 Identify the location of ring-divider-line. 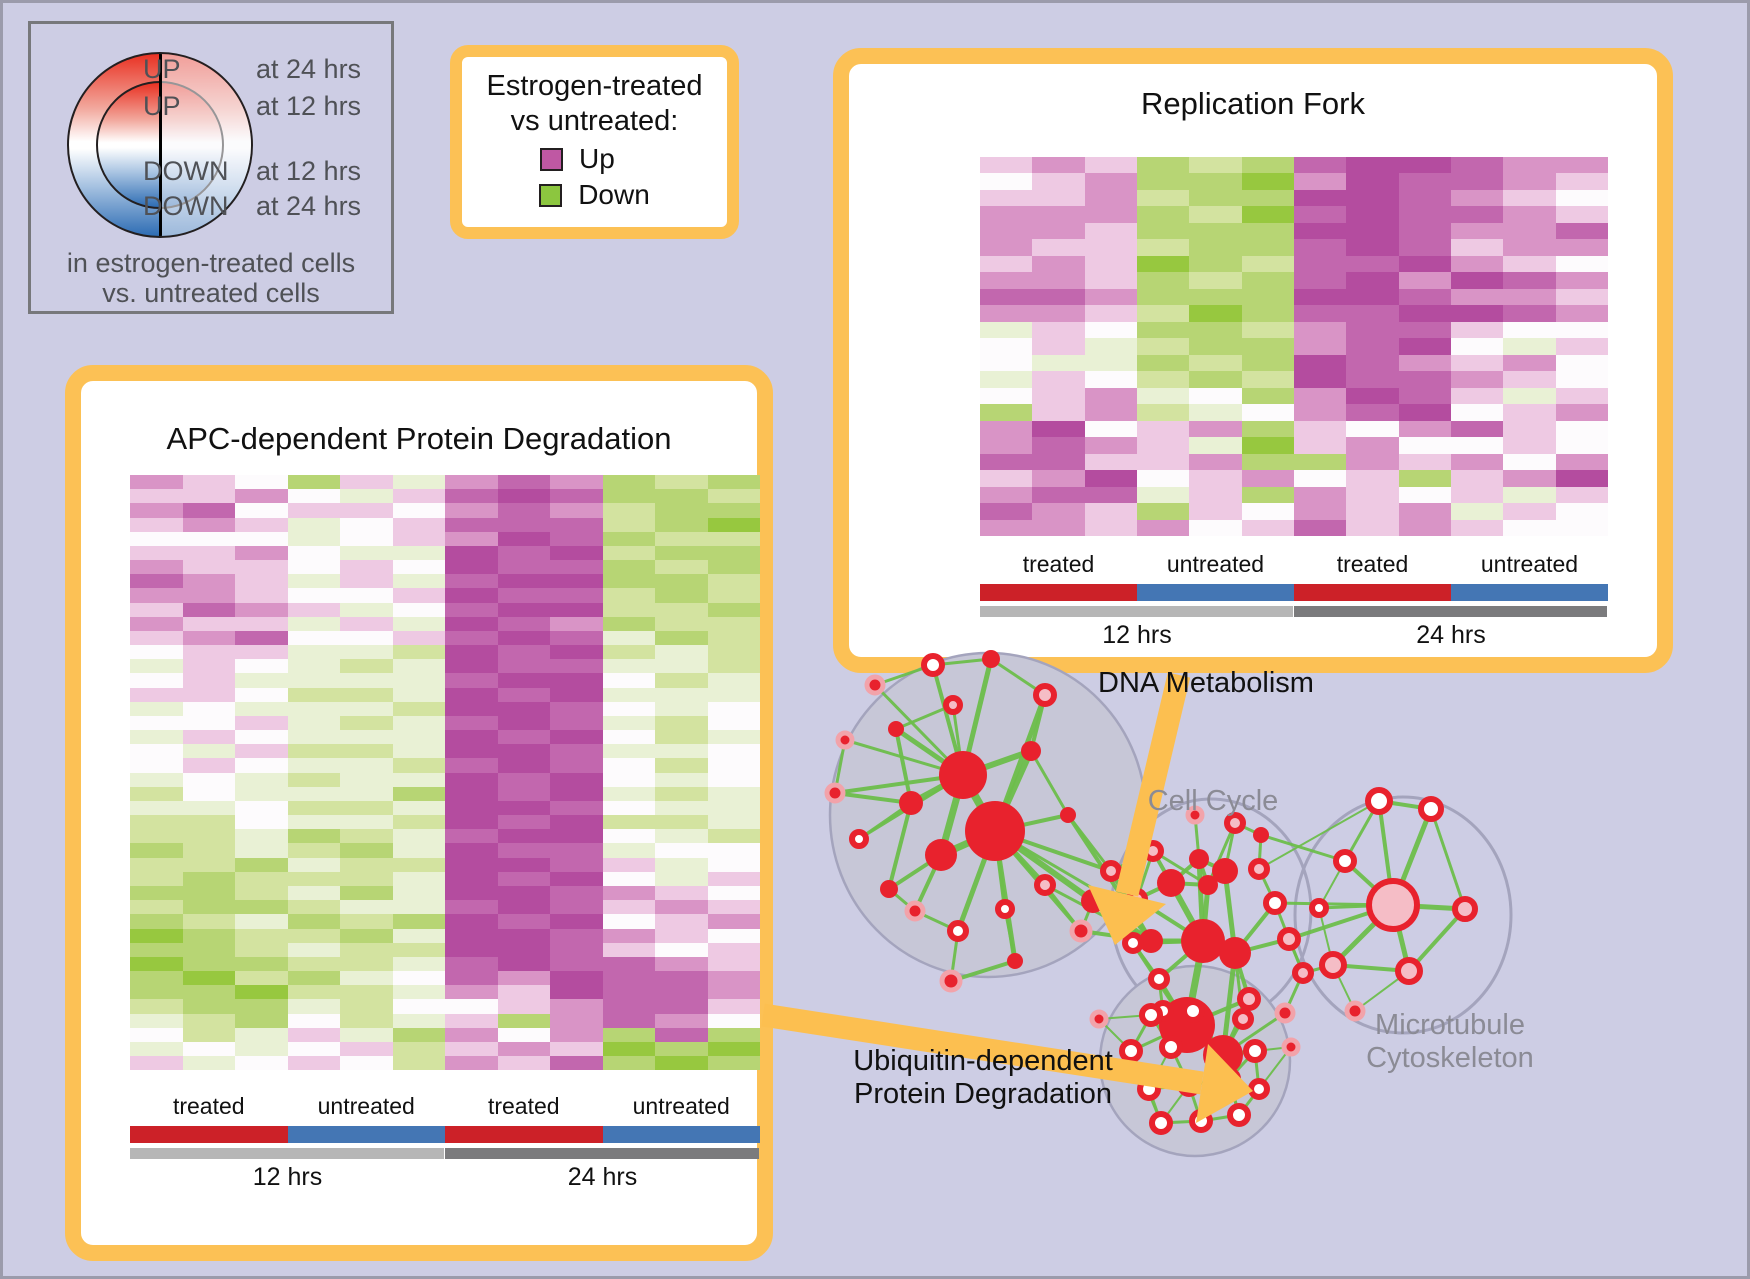
(160, 145).